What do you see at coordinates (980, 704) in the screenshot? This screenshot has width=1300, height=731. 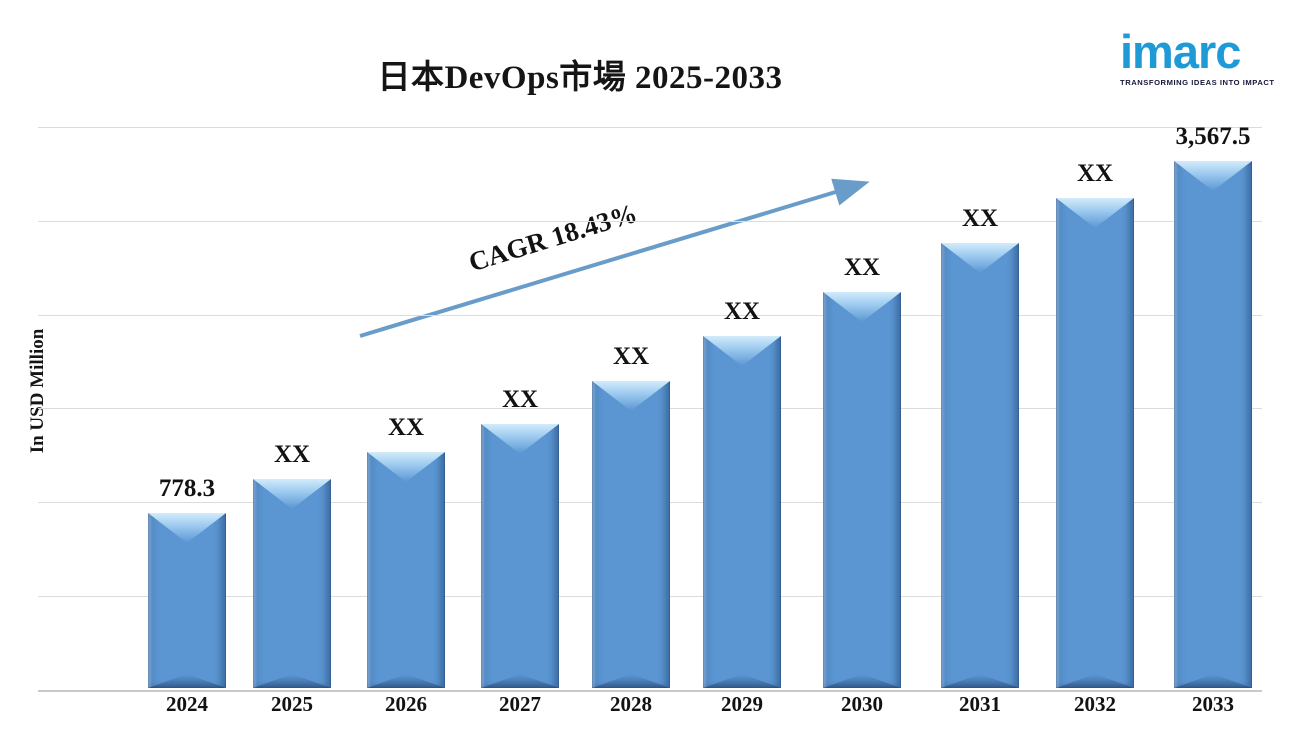 I see `x-tick-2031: 2031` at bounding box center [980, 704].